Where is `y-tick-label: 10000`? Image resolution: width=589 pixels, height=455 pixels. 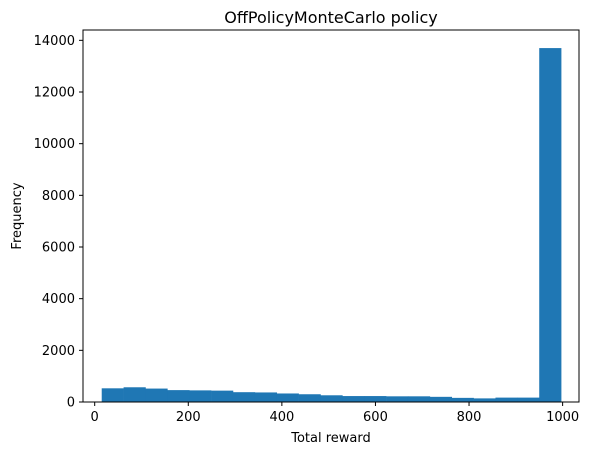 y-tick-label: 10000 is located at coordinates (54, 144).